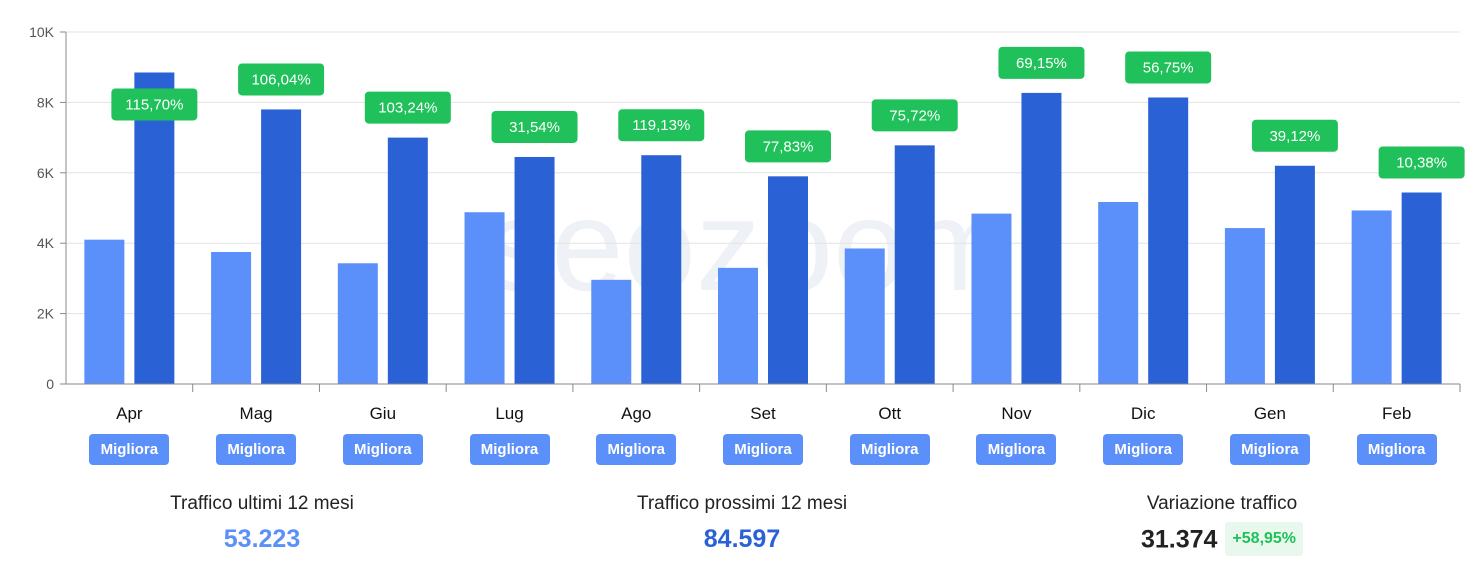  I want to click on change-badge-label: 56,75%, so click(1168, 67).